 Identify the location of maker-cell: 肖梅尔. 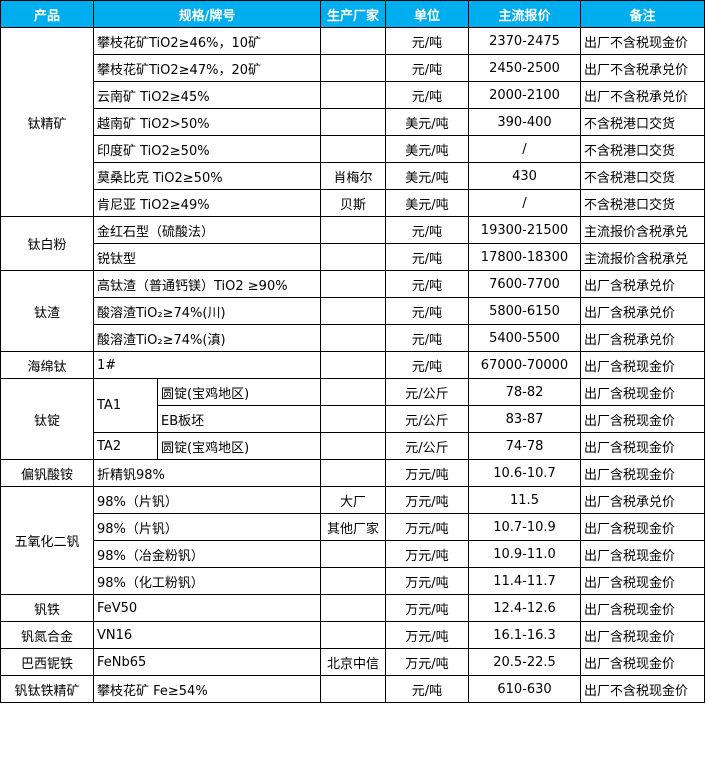
(353, 176).